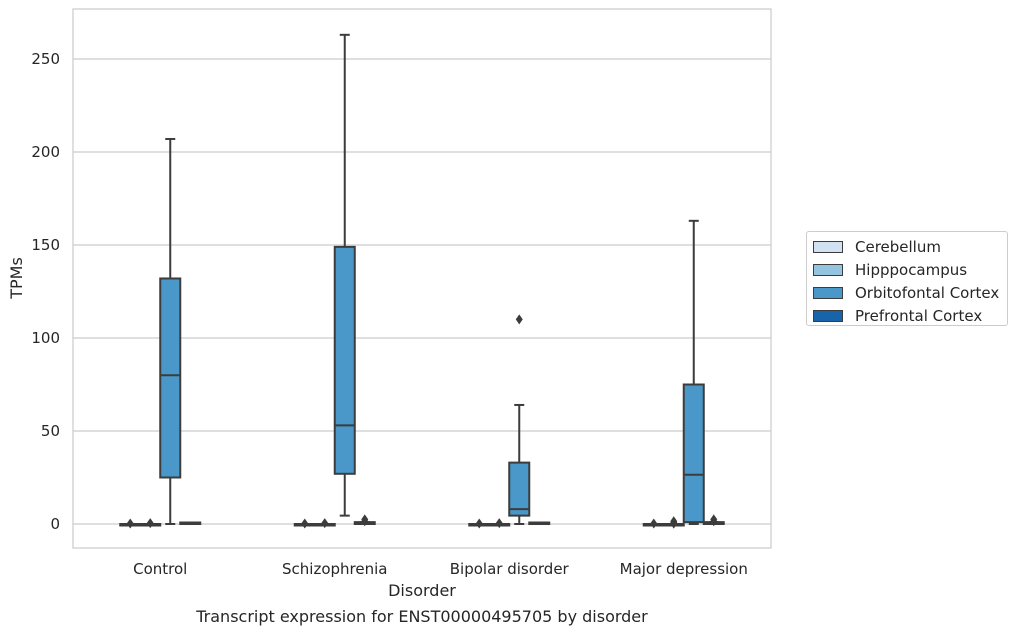 The height and width of the screenshot is (634, 1019). What do you see at coordinates (16, 278) in the screenshot?
I see `y-axis-label: TPMs` at bounding box center [16, 278].